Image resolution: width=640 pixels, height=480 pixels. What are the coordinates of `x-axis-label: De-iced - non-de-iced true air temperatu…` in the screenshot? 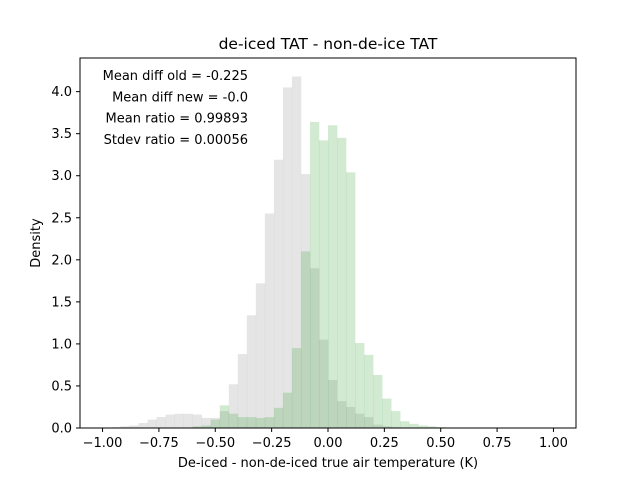 It's located at (328, 463).